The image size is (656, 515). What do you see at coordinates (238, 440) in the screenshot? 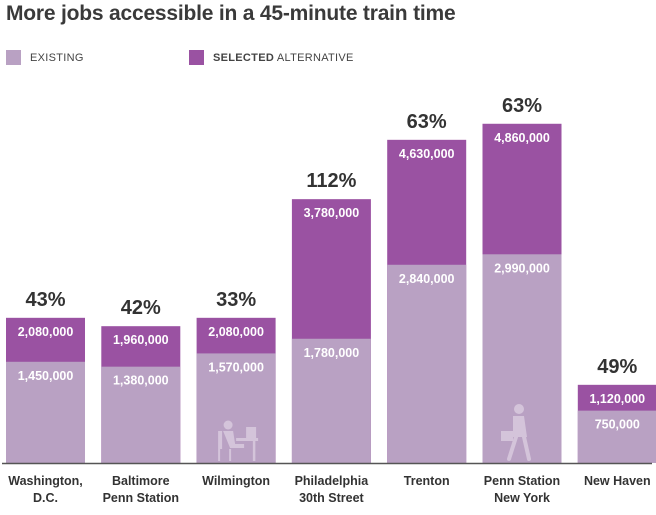
I see `office-worker-icon` at bounding box center [238, 440].